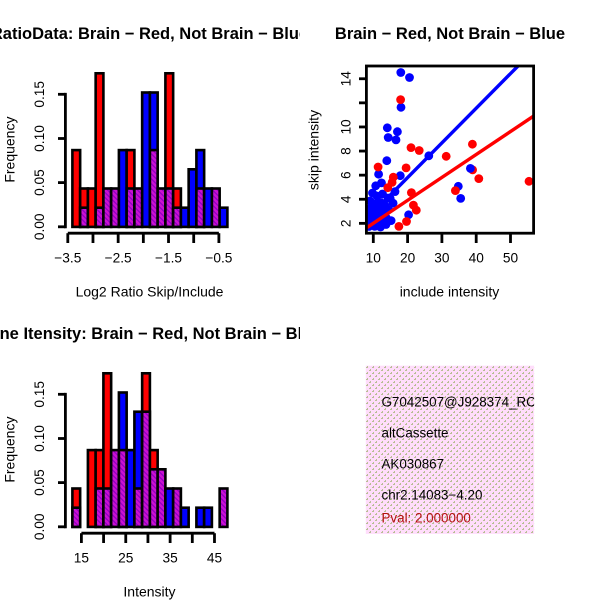  What do you see at coordinates (82, 557) in the screenshot?
I see `svg-text: 15` at bounding box center [82, 557].